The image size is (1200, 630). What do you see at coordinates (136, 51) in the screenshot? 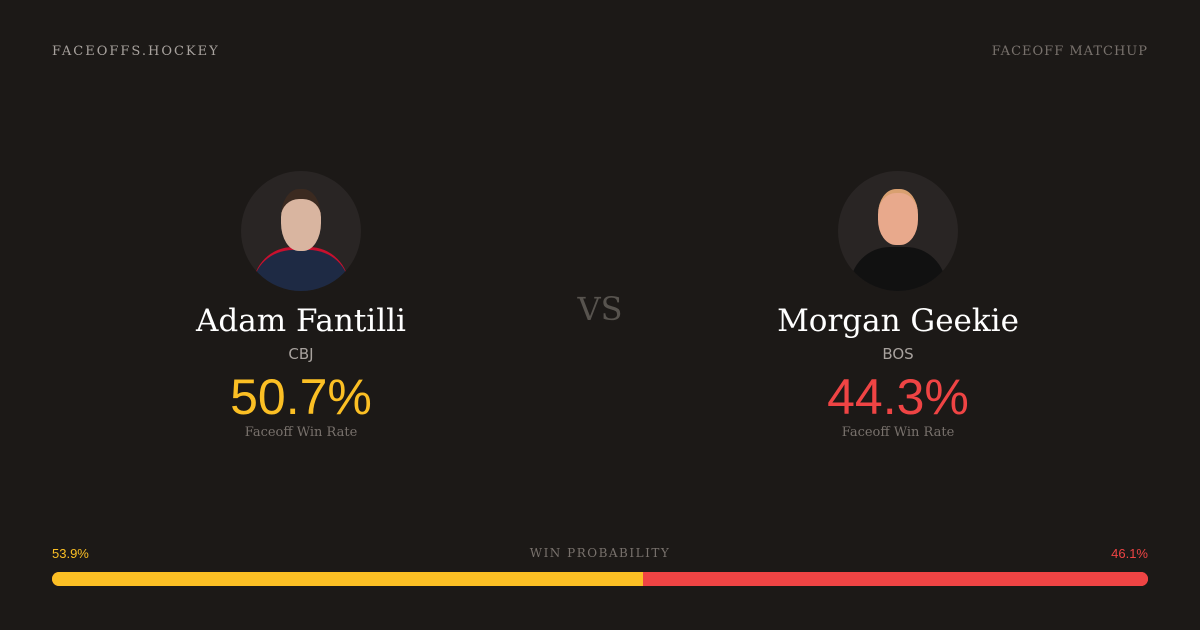
I see `site-brand: FACEOFFS.HOCKEY` at bounding box center [136, 51].